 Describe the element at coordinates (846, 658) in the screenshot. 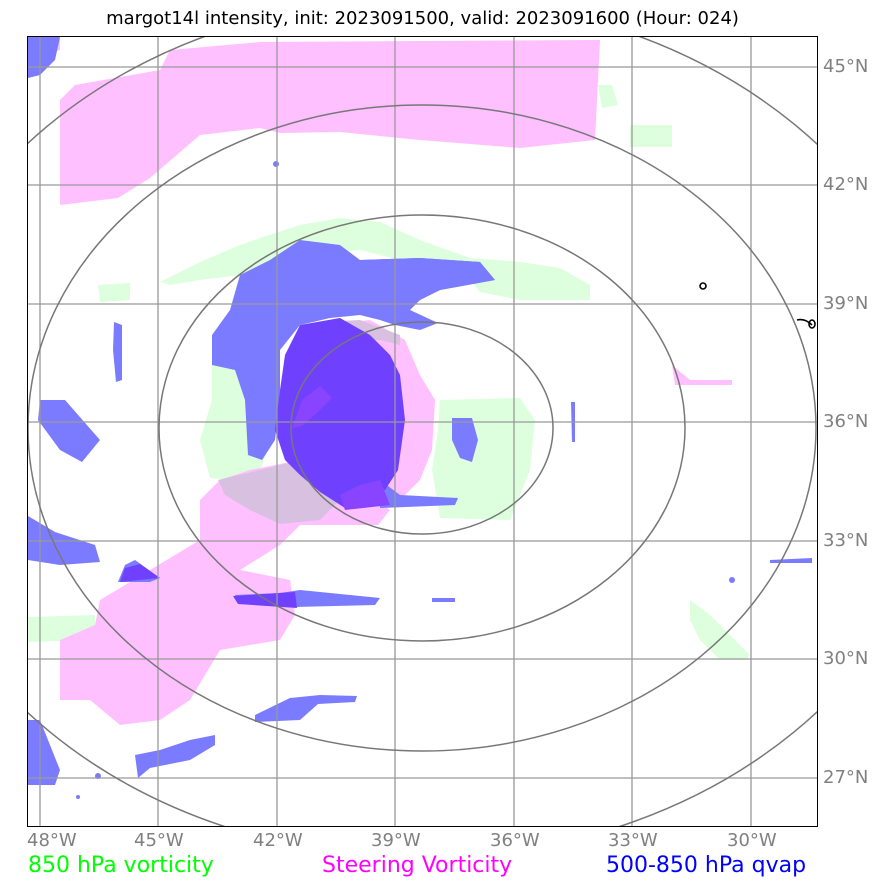

I see `lat-tick-label: 30°N` at that location.